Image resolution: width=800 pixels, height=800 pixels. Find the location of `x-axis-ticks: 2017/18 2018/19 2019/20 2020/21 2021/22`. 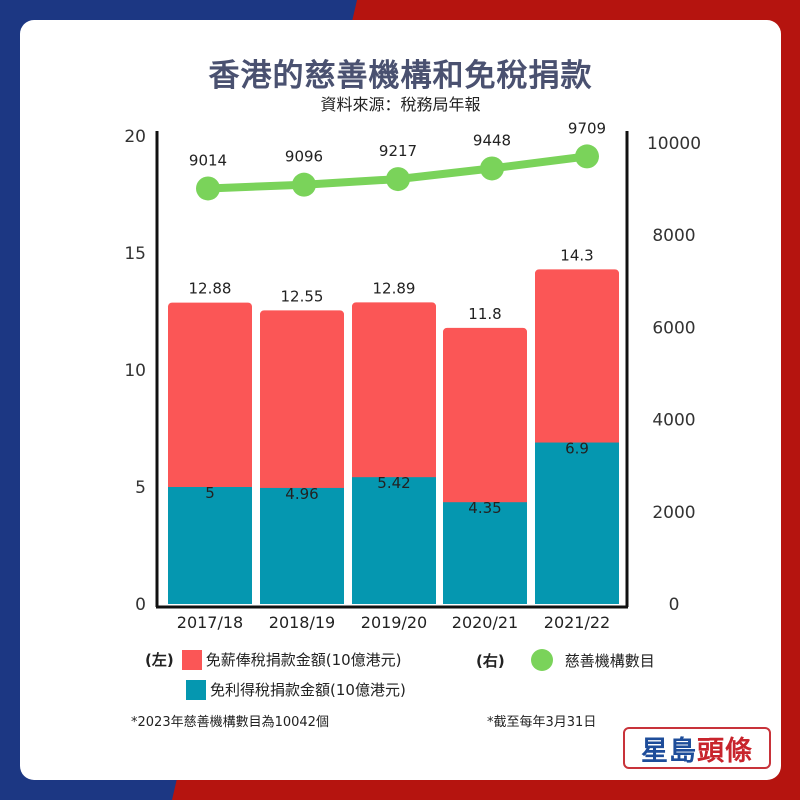

x-axis-ticks: 2017/18 2018/19 2019/20 2020/21 2021/22 is located at coordinates (393, 622).